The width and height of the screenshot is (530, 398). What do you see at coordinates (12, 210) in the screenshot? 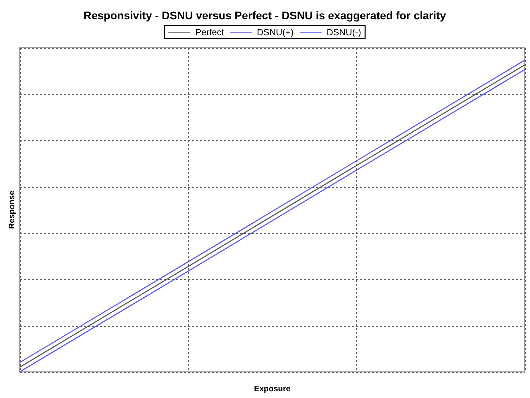
I see `y-axis-title: Response` at bounding box center [12, 210].